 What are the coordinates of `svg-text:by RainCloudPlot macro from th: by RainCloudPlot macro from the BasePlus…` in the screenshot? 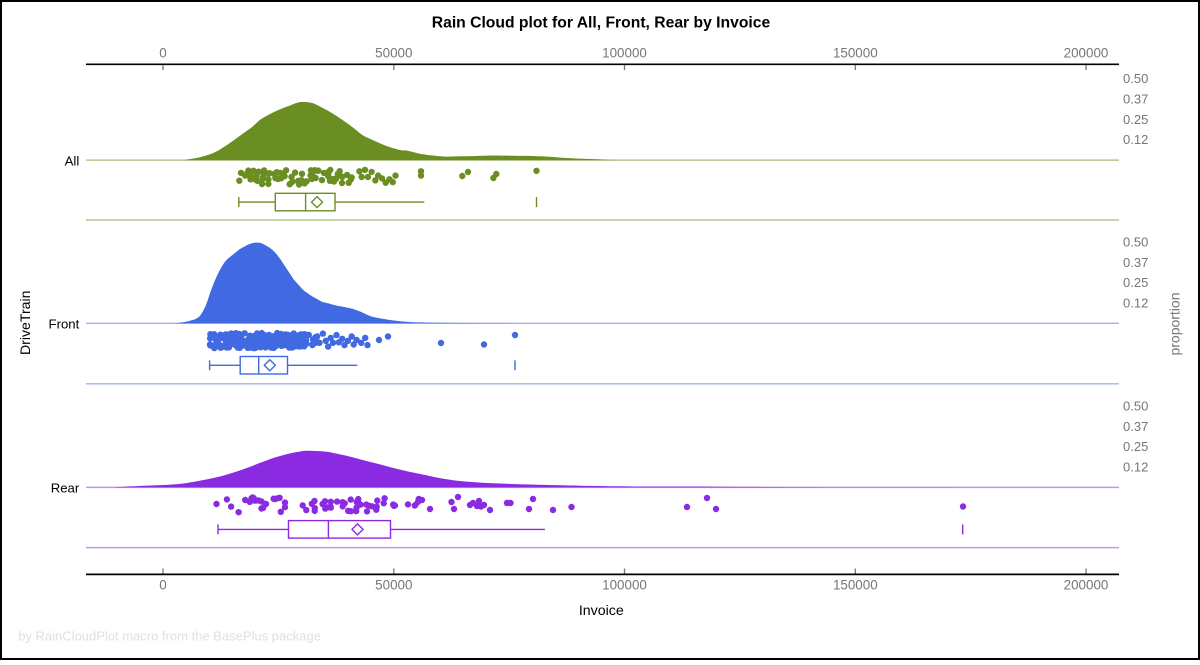 It's located at (169, 635).